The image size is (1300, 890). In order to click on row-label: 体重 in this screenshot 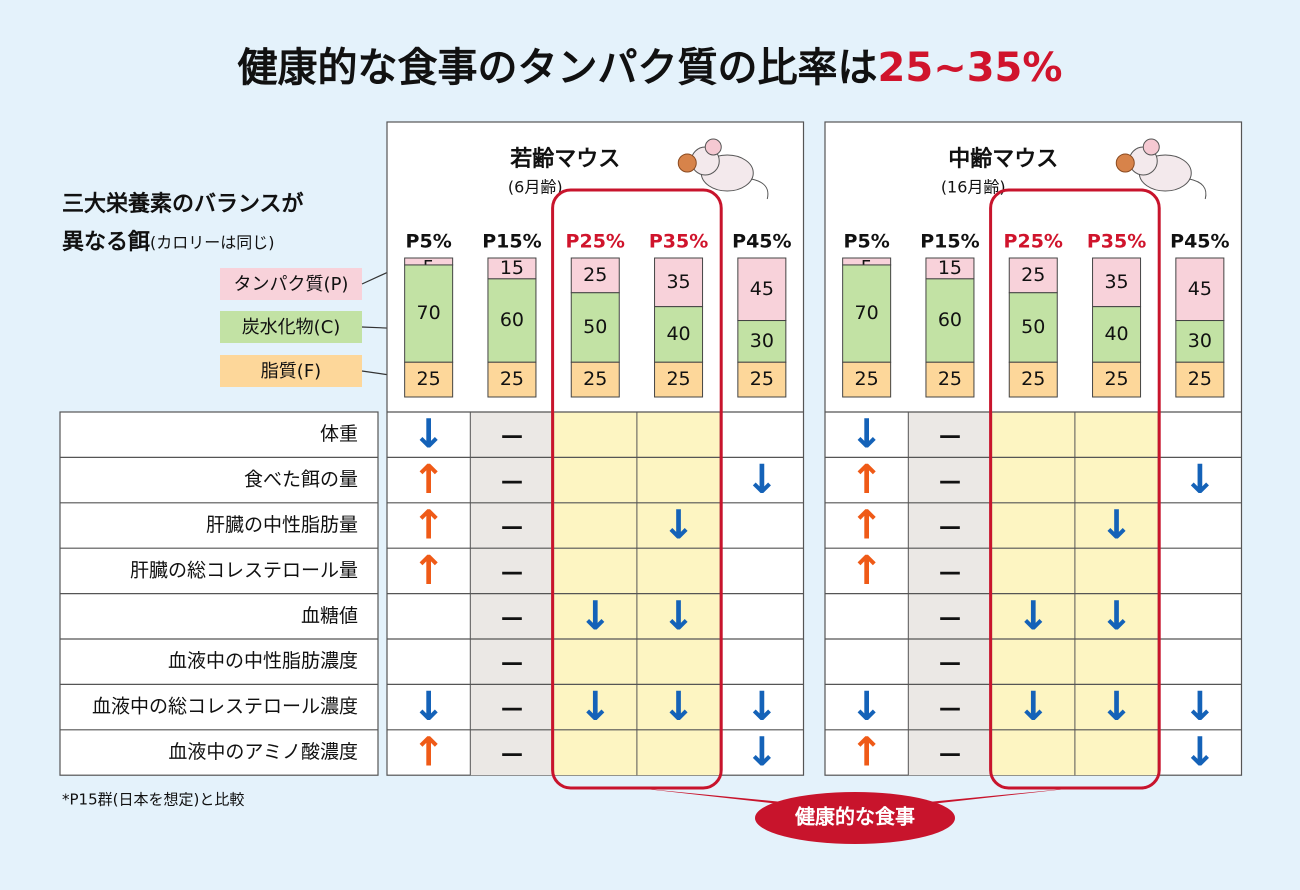, I will do `click(339, 434)`.